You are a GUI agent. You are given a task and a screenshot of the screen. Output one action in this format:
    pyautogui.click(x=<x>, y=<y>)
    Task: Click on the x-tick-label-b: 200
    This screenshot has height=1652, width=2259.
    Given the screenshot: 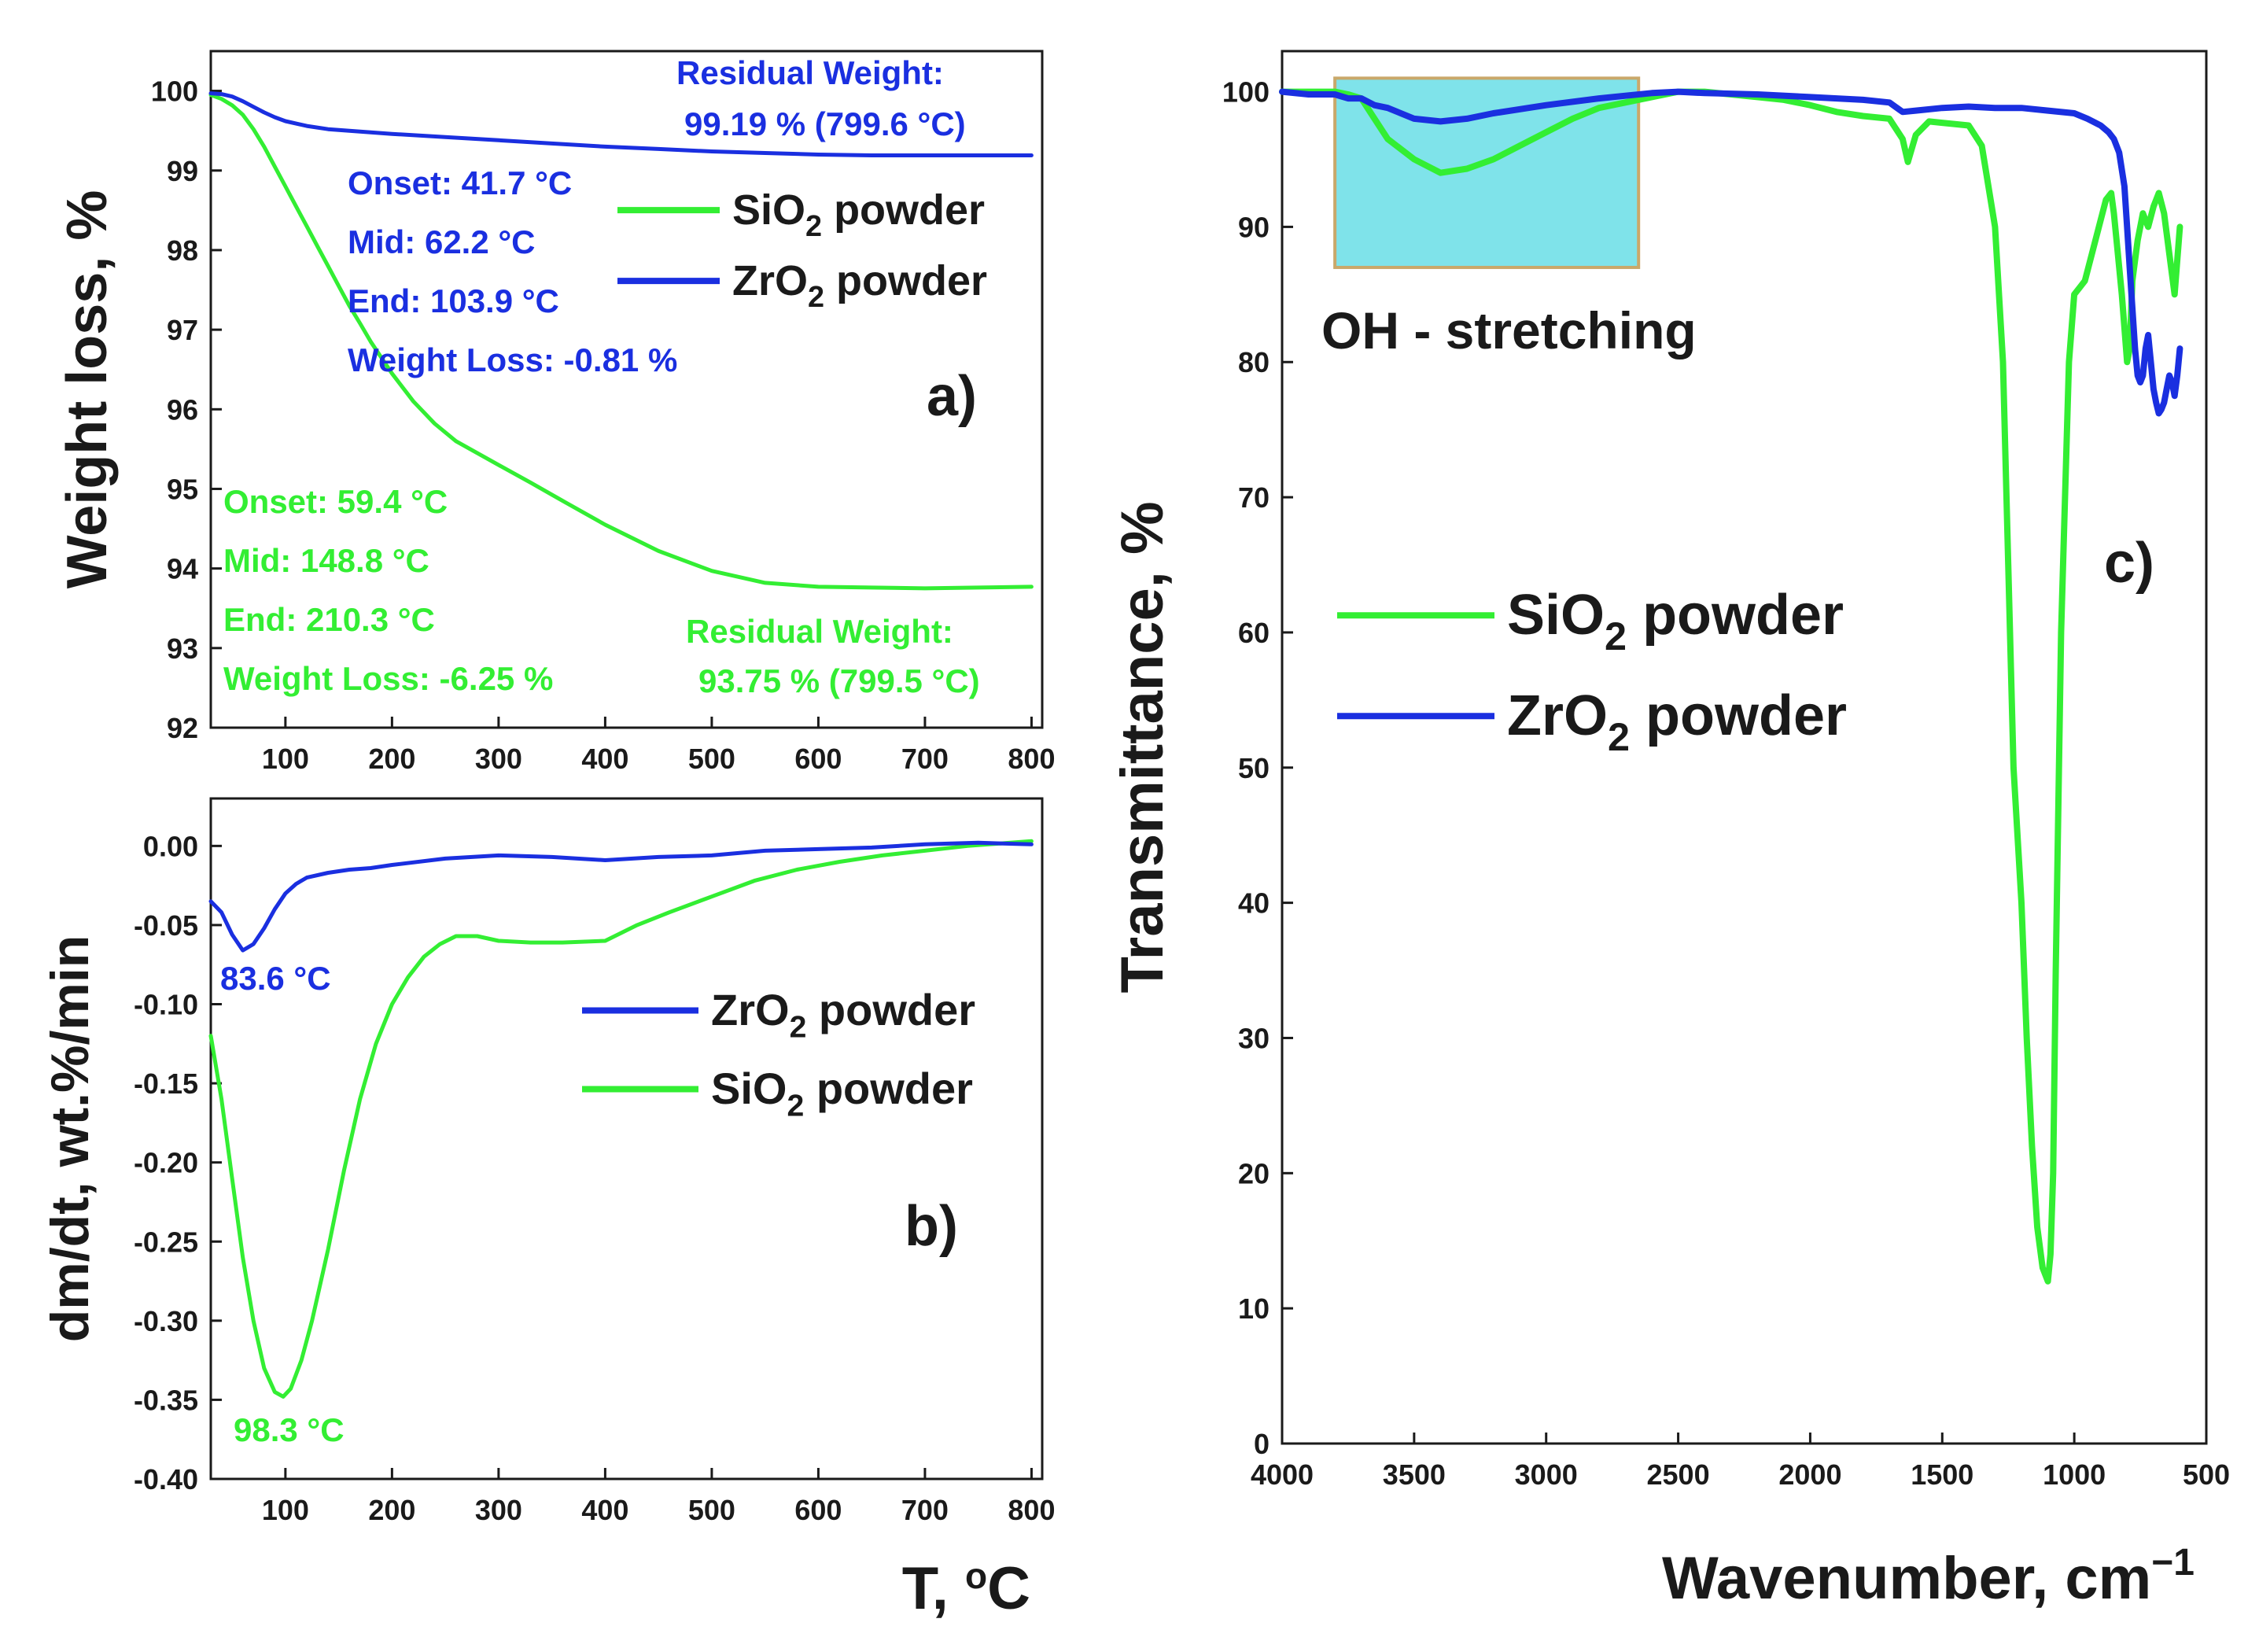 What is the action you would take?
    pyautogui.click(x=391, y=1510)
    